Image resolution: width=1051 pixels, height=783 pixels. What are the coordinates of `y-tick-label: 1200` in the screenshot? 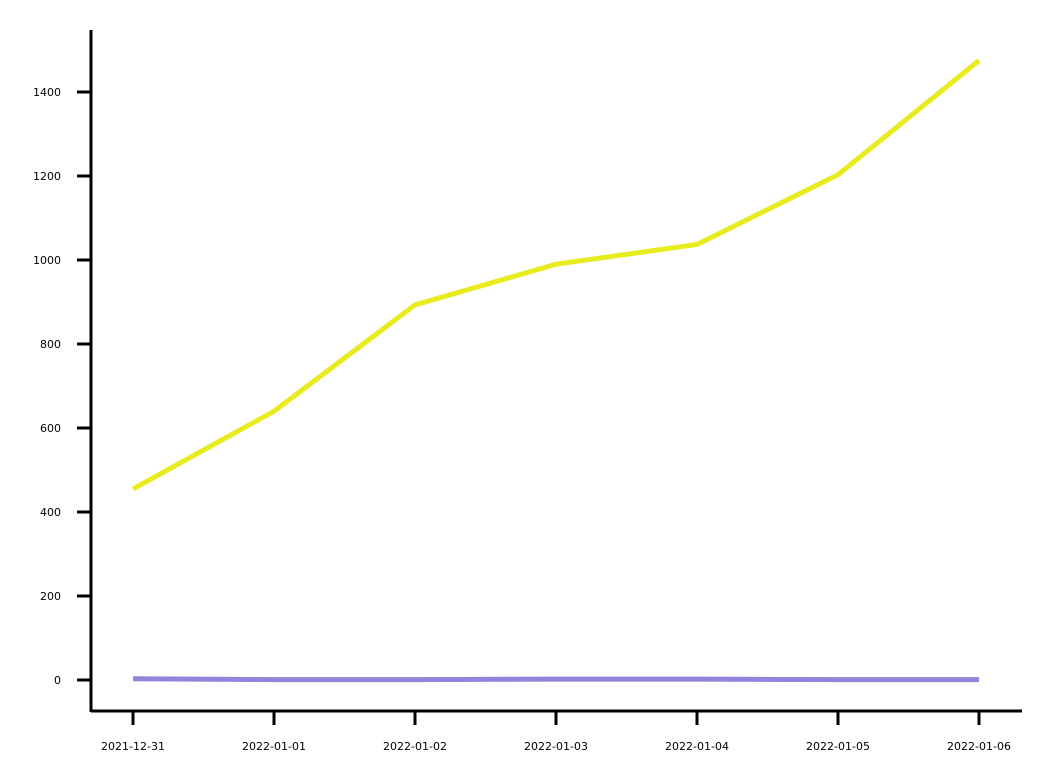 It's located at (47, 176).